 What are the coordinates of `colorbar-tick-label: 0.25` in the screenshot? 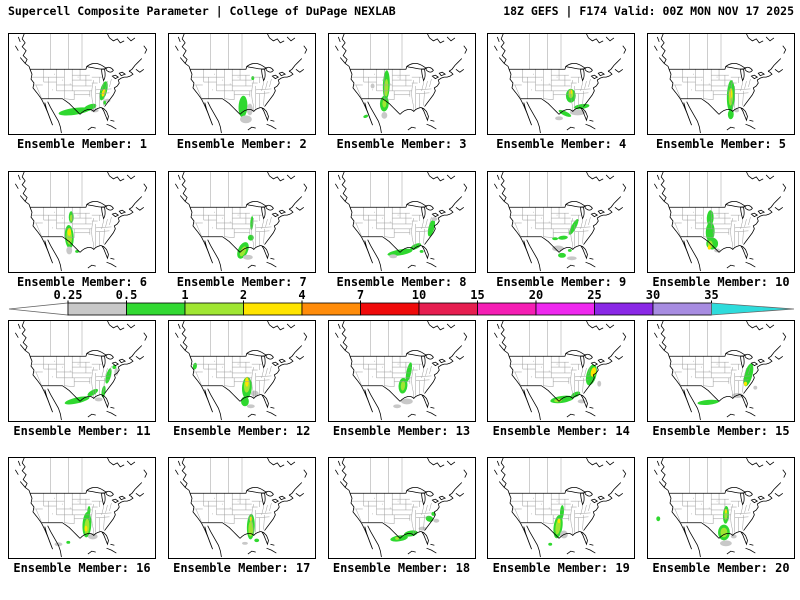 It's located at (68, 295).